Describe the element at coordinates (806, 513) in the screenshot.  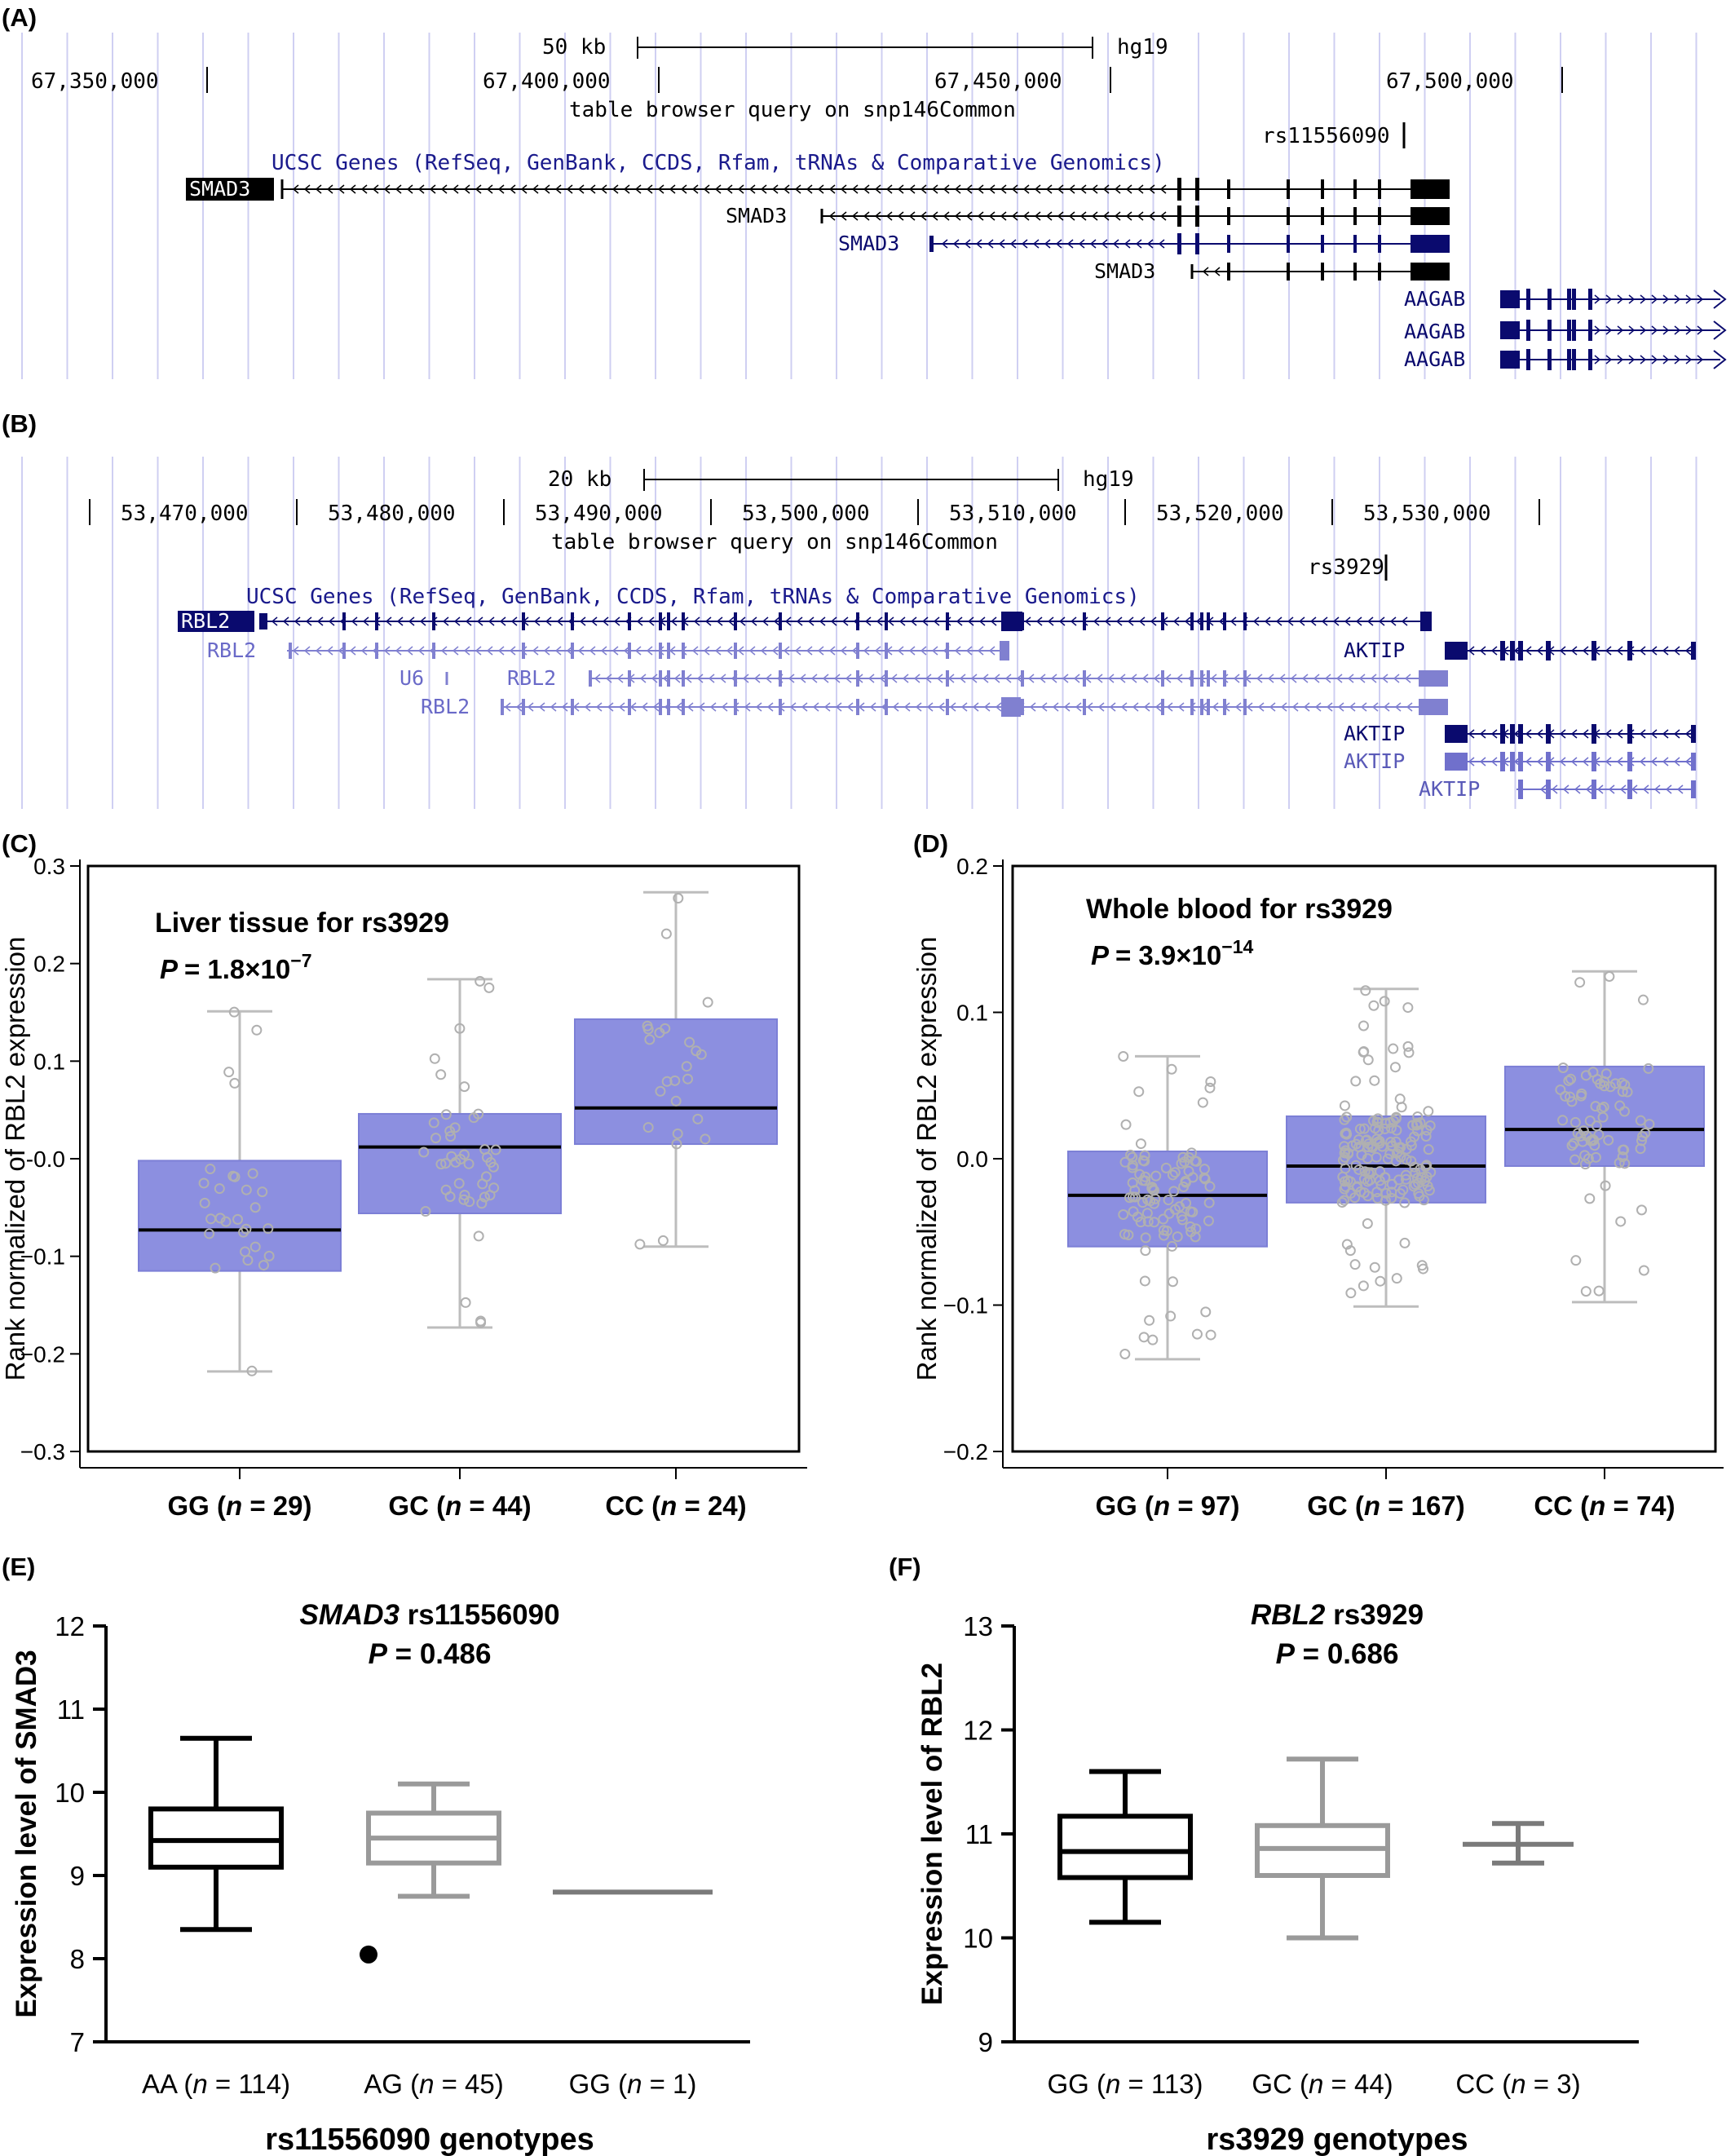
I see `position-b-4: 53,500,000` at that location.